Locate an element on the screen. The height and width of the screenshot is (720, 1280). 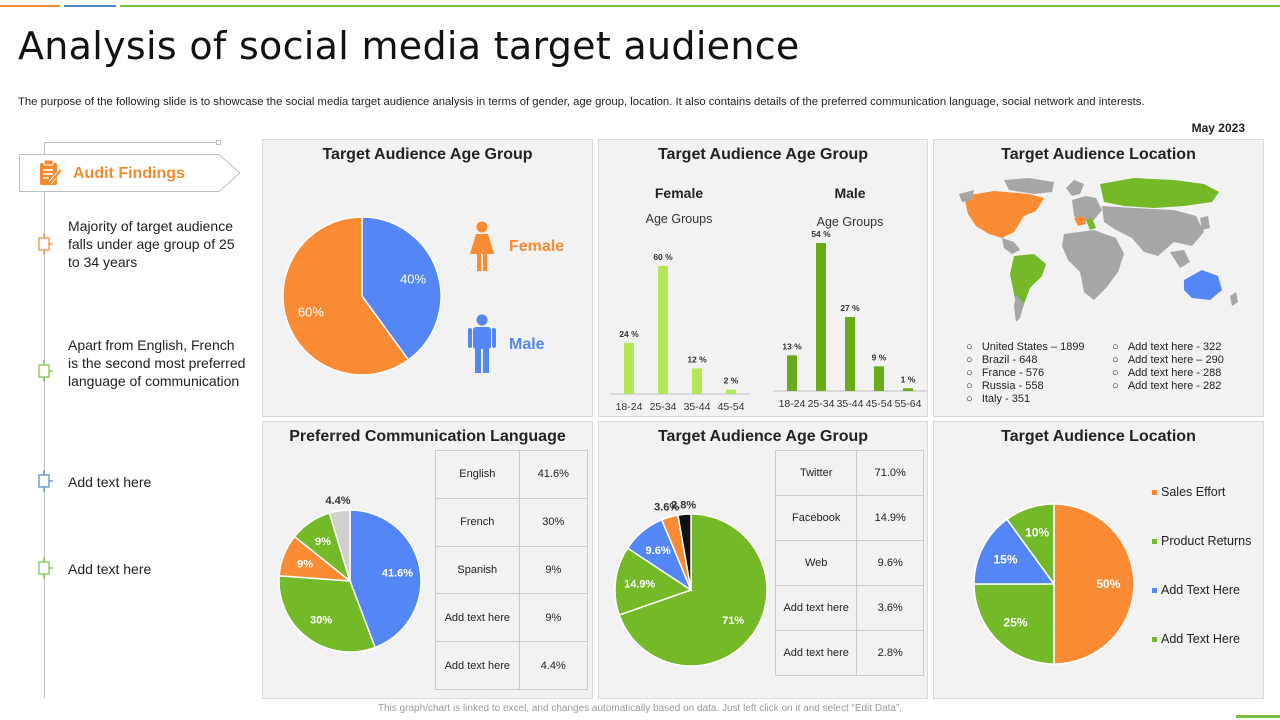
location-pie-chart: 50% 25% 15% 10% is located at coordinates (1054, 584).